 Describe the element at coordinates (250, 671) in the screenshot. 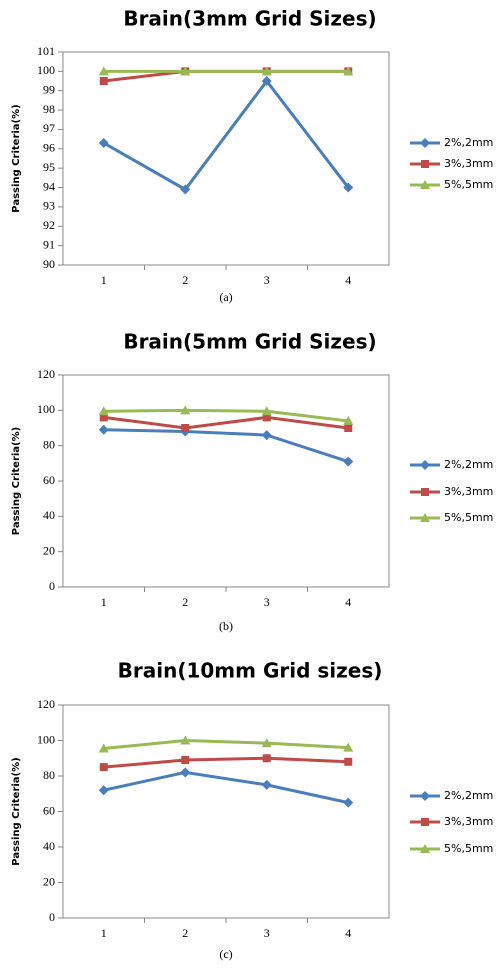

I see `chart-title: Brain(10mm Grid sizes)` at that location.